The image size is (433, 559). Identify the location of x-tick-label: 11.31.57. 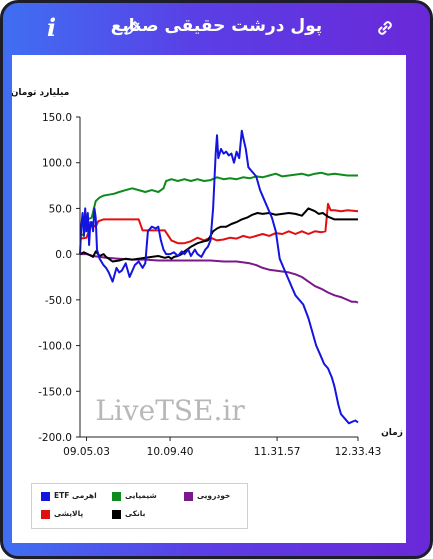
(277, 452).